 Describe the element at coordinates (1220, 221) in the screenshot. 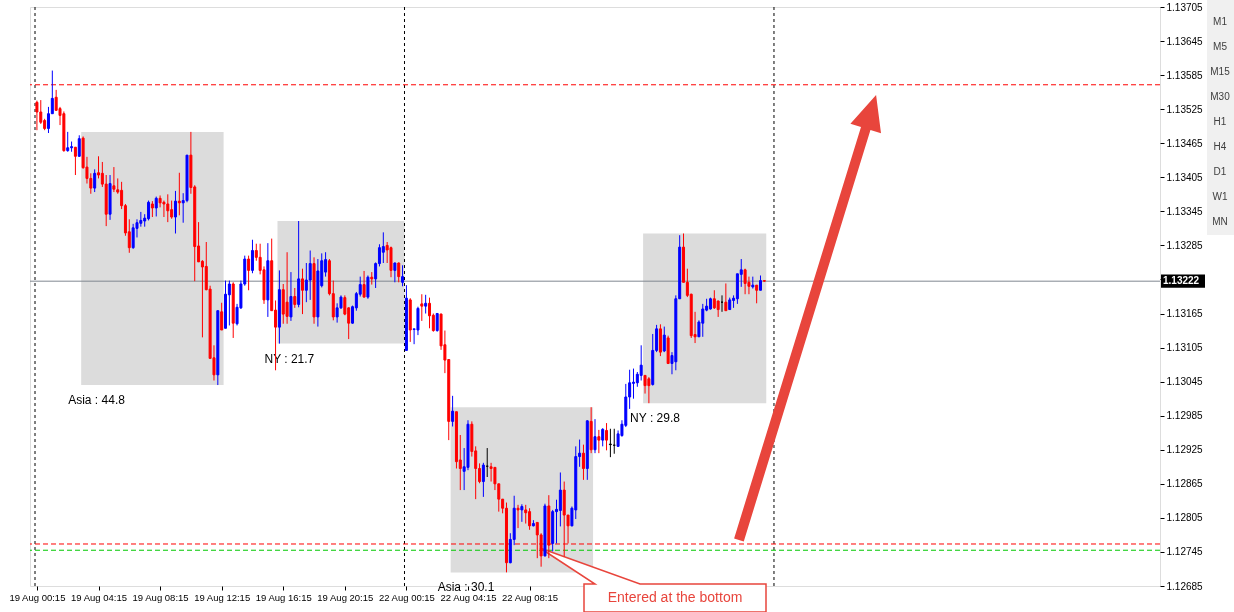

I see `text: MN` at that location.